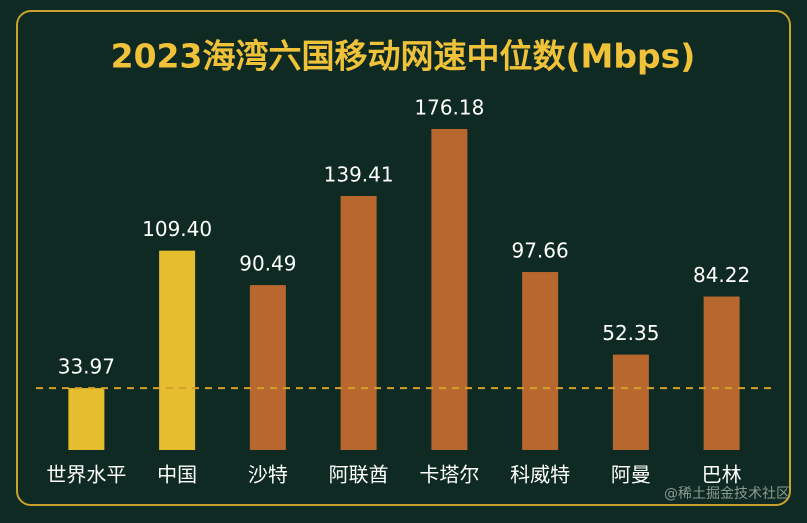 The height and width of the screenshot is (523, 807). Describe the element at coordinates (86, 475) in the screenshot. I see `x-tick-label: 世界水平` at that location.